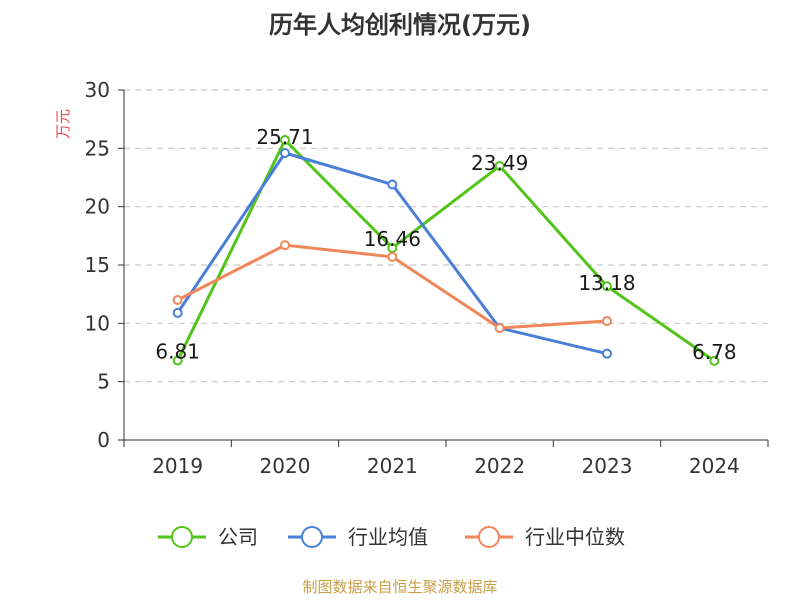 Image resolution: width=800 pixels, height=600 pixels. I want to click on y-tick-label: 0, so click(103, 440).